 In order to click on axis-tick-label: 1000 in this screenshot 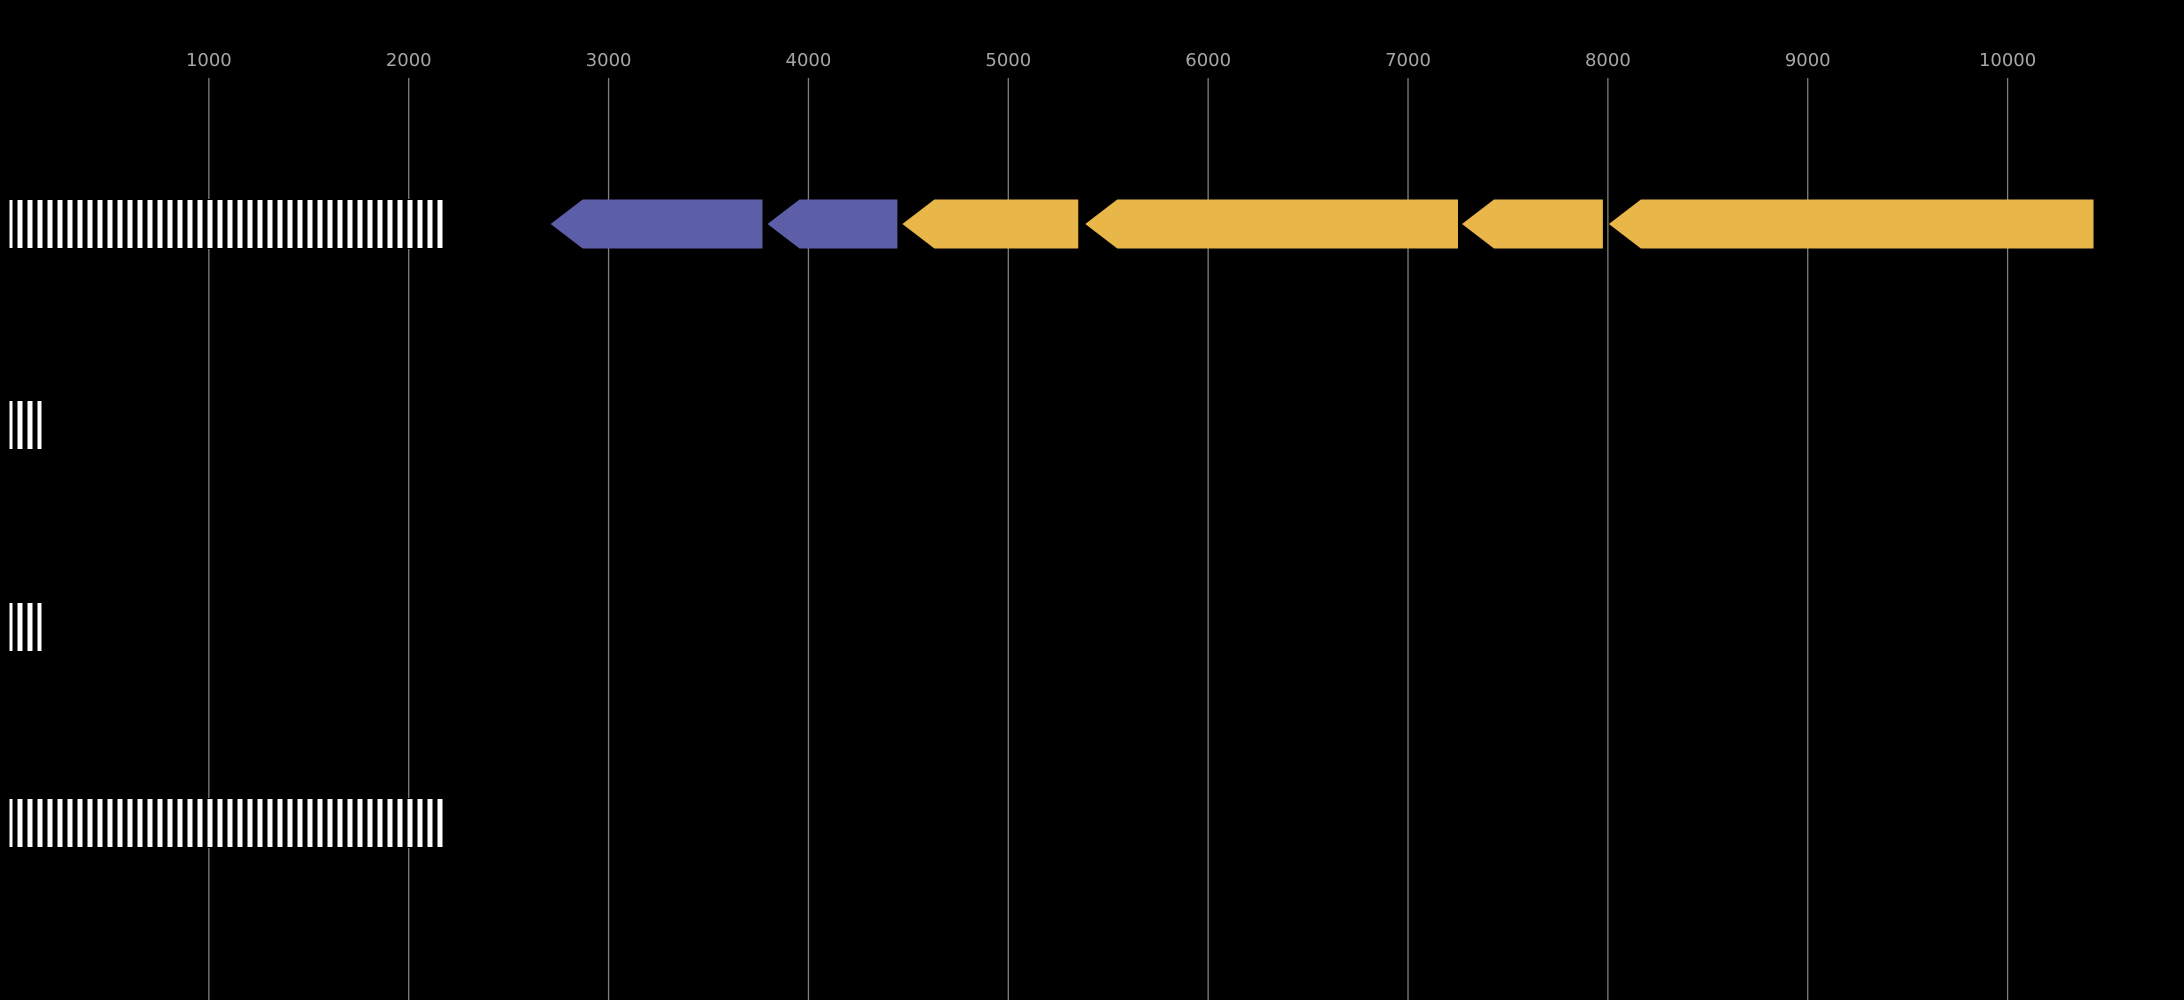, I will do `click(209, 60)`.